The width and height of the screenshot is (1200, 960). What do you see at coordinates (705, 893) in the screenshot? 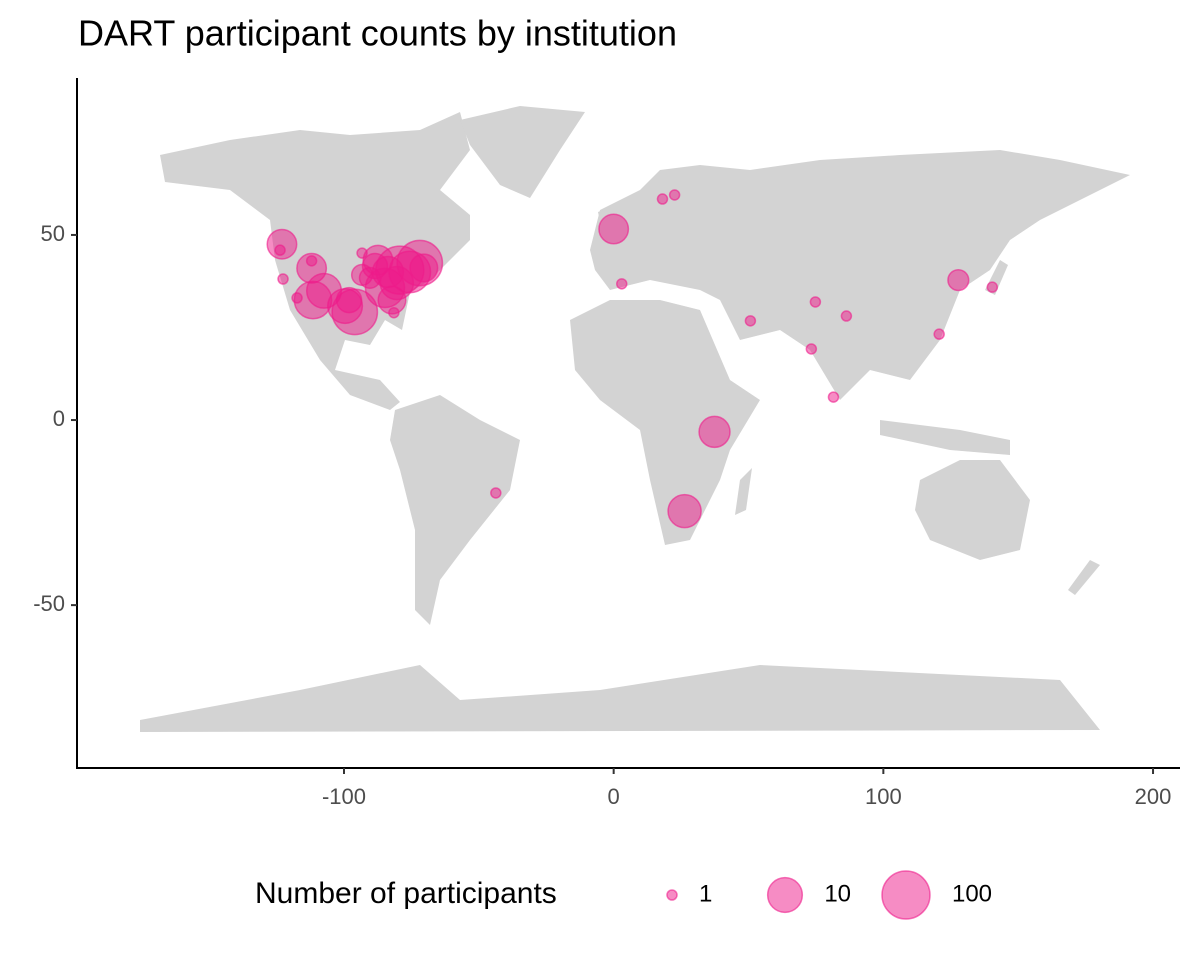
I see `legend-label: 1` at bounding box center [705, 893].